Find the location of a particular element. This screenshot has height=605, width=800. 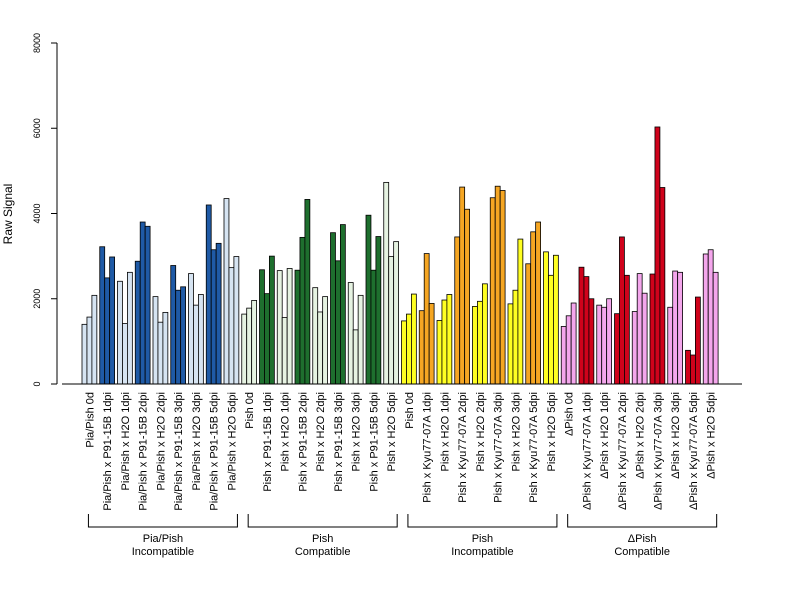

x-tick-label: ΔPish x H2O 2dpi is located at coordinates (641, 435).